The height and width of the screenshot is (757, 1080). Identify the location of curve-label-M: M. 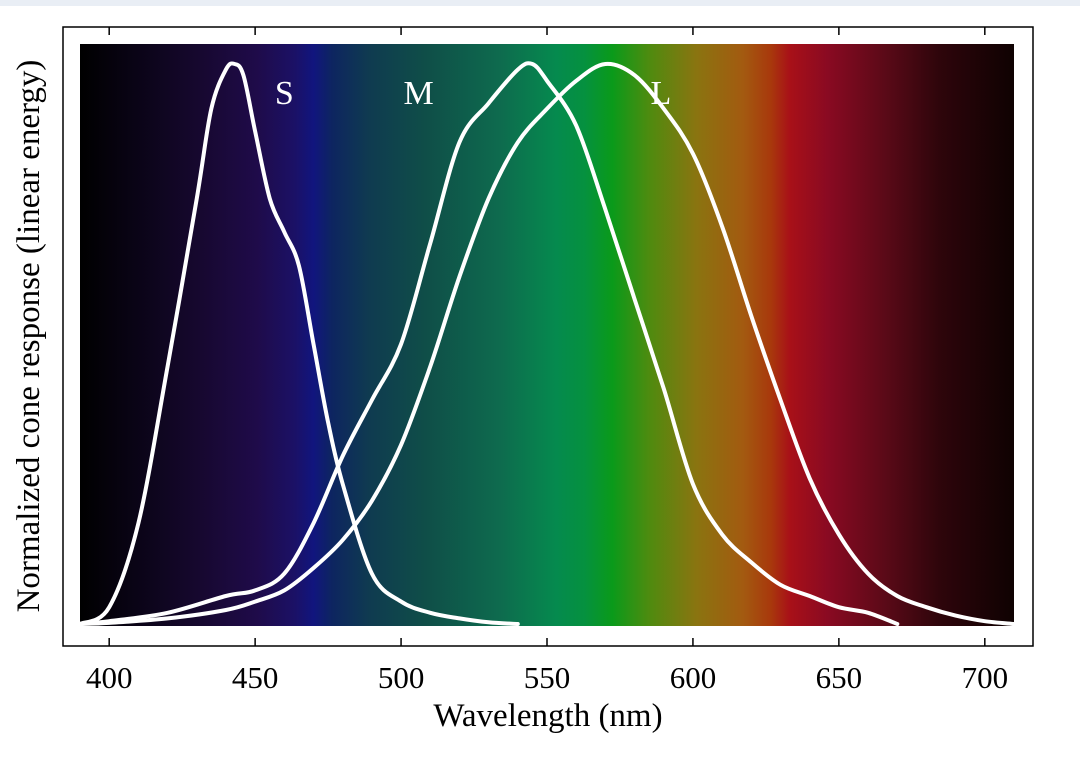
(418, 93).